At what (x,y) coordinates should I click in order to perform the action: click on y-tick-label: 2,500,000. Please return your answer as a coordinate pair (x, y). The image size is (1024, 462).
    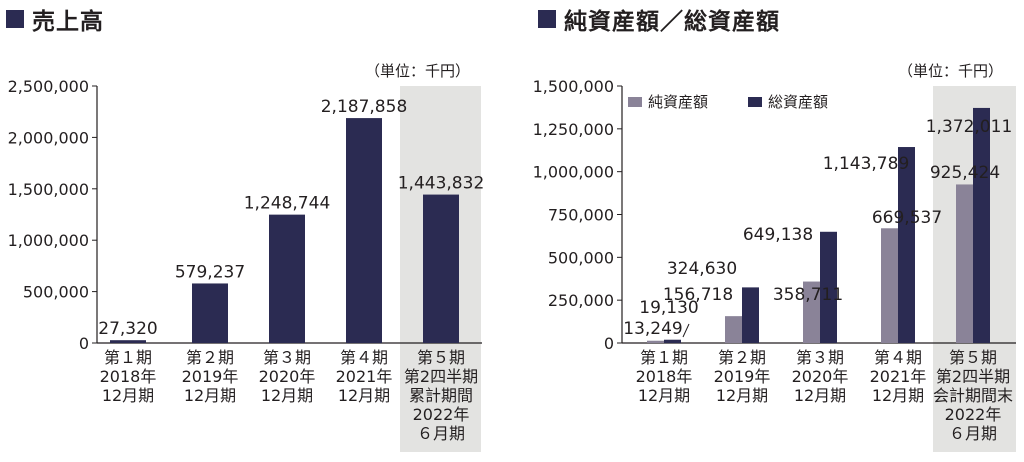
    Looking at the image, I should click on (48, 86).